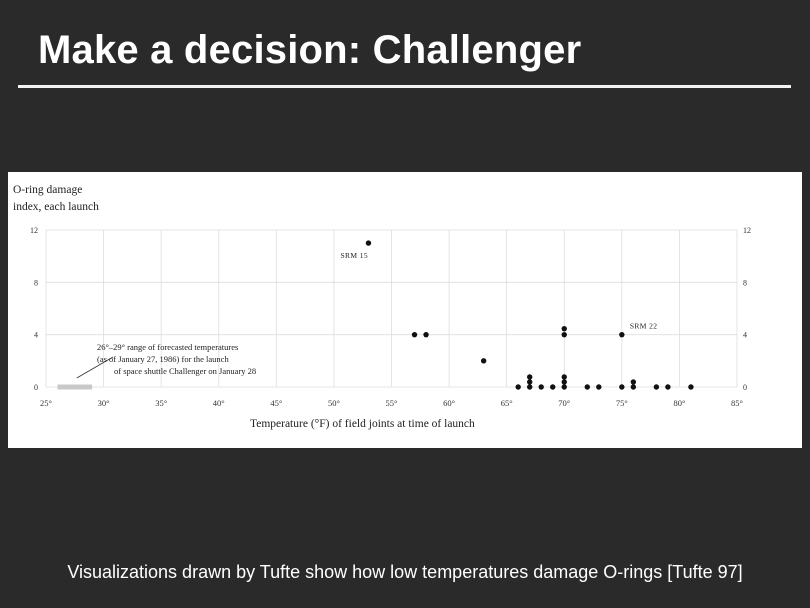 The width and height of the screenshot is (810, 608). What do you see at coordinates (644, 326) in the screenshot?
I see `point-label: SRM 22` at bounding box center [644, 326].